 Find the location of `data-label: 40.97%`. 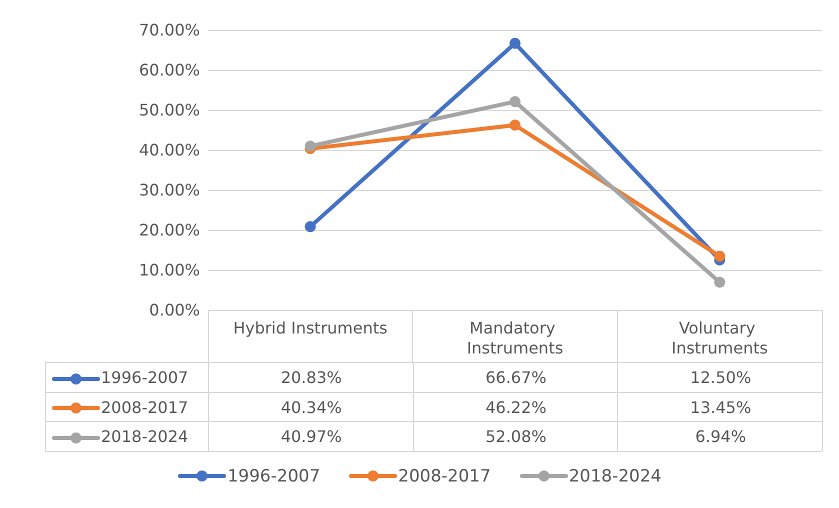

data-label: 40.97% is located at coordinates (311, 436).